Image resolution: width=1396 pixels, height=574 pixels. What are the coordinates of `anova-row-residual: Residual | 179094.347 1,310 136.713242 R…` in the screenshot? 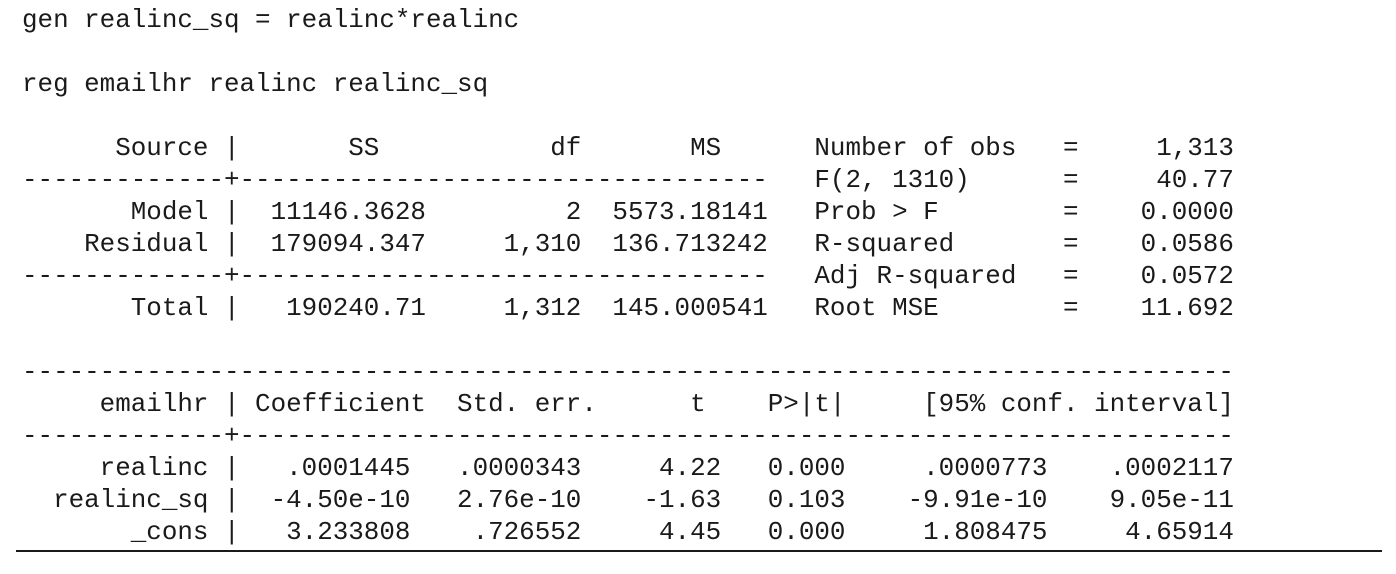 It's located at (628, 244).